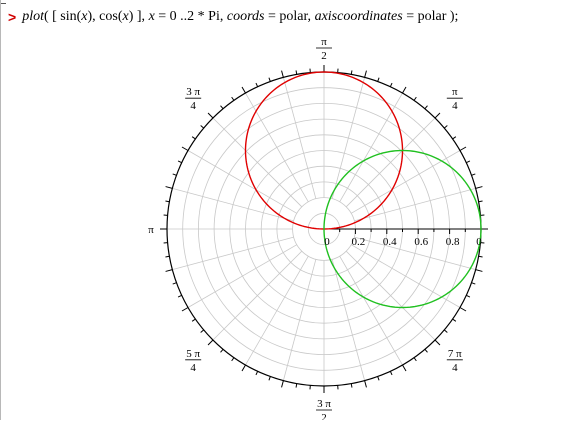  Describe the element at coordinates (33, 16) in the screenshot. I see `command-token: plot` at that location.